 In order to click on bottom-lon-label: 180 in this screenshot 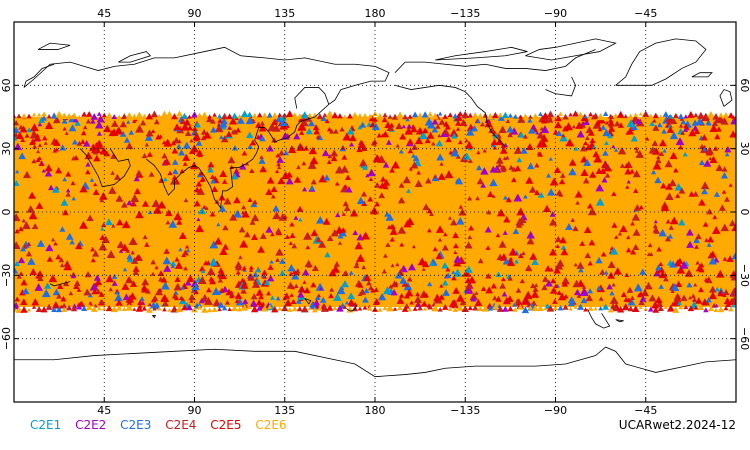, I will do `click(375, 410)`.